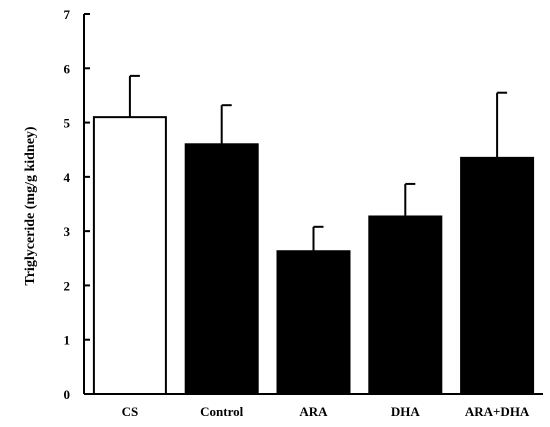 Image resolution: width=550 pixels, height=427 pixels. I want to click on y-axis-label: Triglyceride (mg/g kidney), so click(30, 205).